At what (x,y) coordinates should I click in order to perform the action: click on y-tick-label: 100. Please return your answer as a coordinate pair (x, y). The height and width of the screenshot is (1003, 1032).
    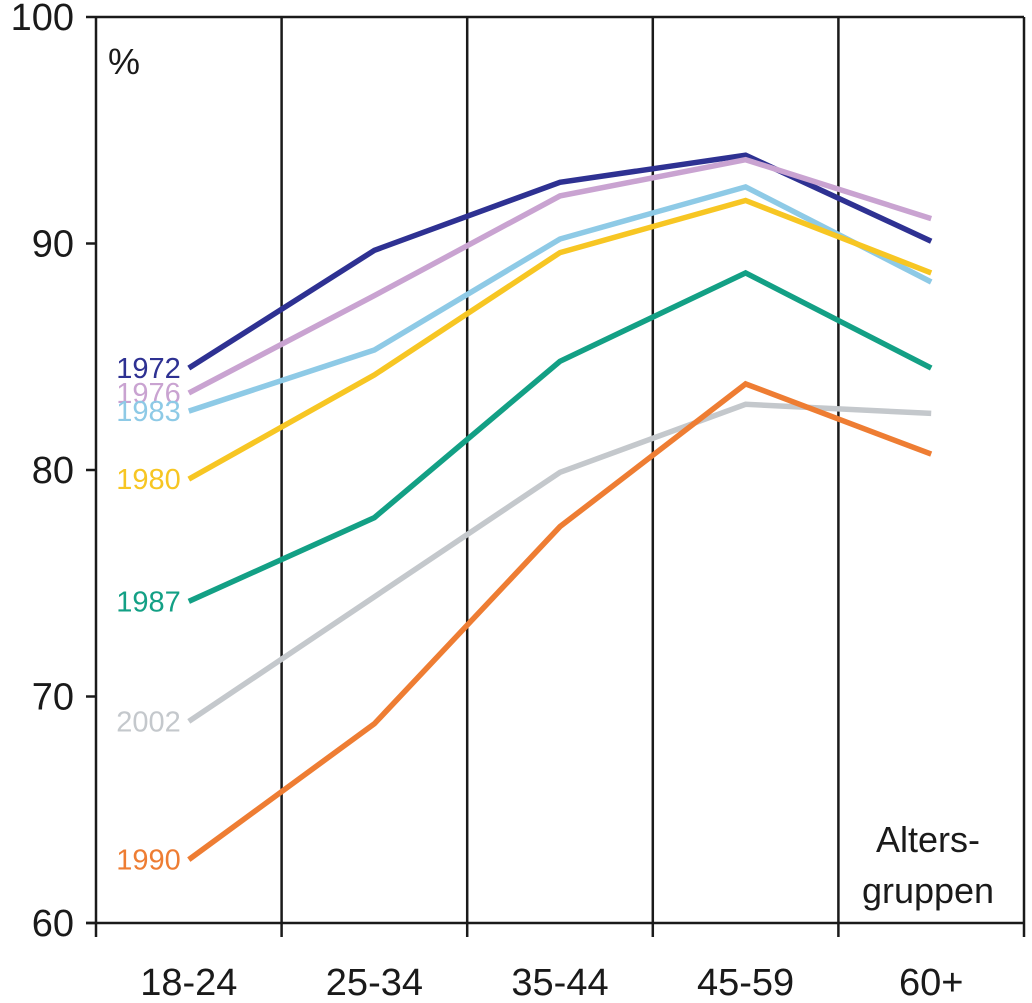
    Looking at the image, I should click on (42, 19).